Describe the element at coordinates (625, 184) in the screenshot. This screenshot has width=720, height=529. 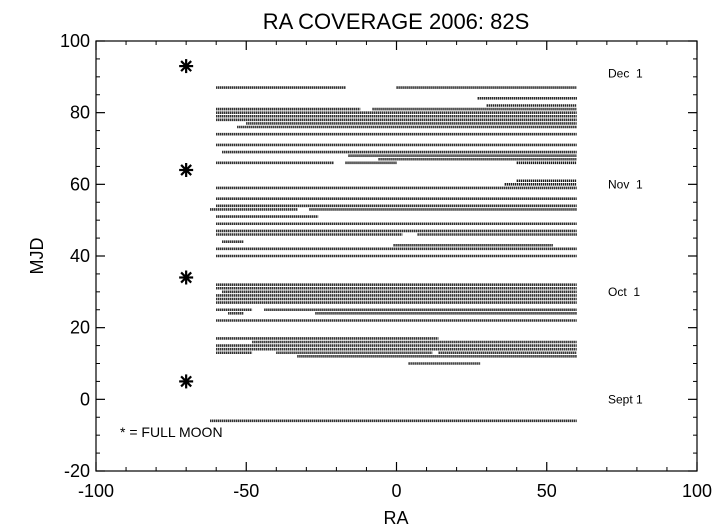
I see `month-label: Nov 1` at that location.